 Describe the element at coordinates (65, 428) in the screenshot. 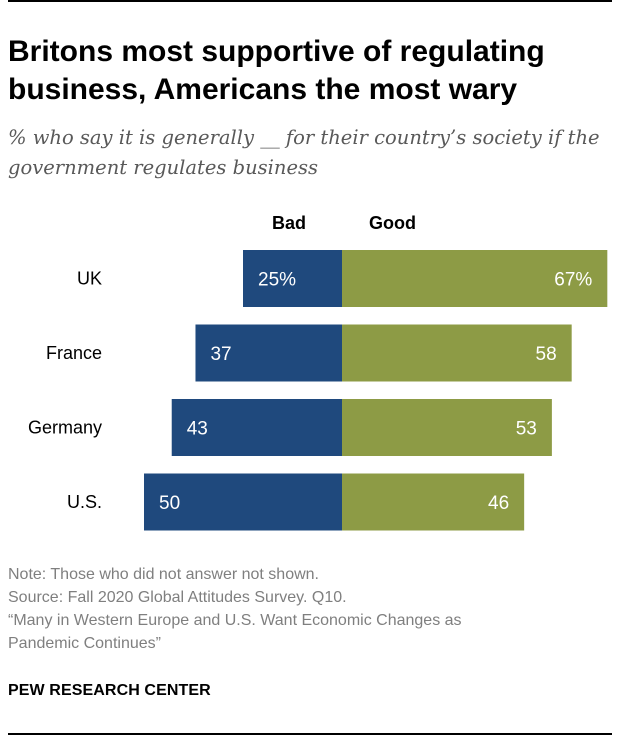

I see `category-label: Germany` at that location.